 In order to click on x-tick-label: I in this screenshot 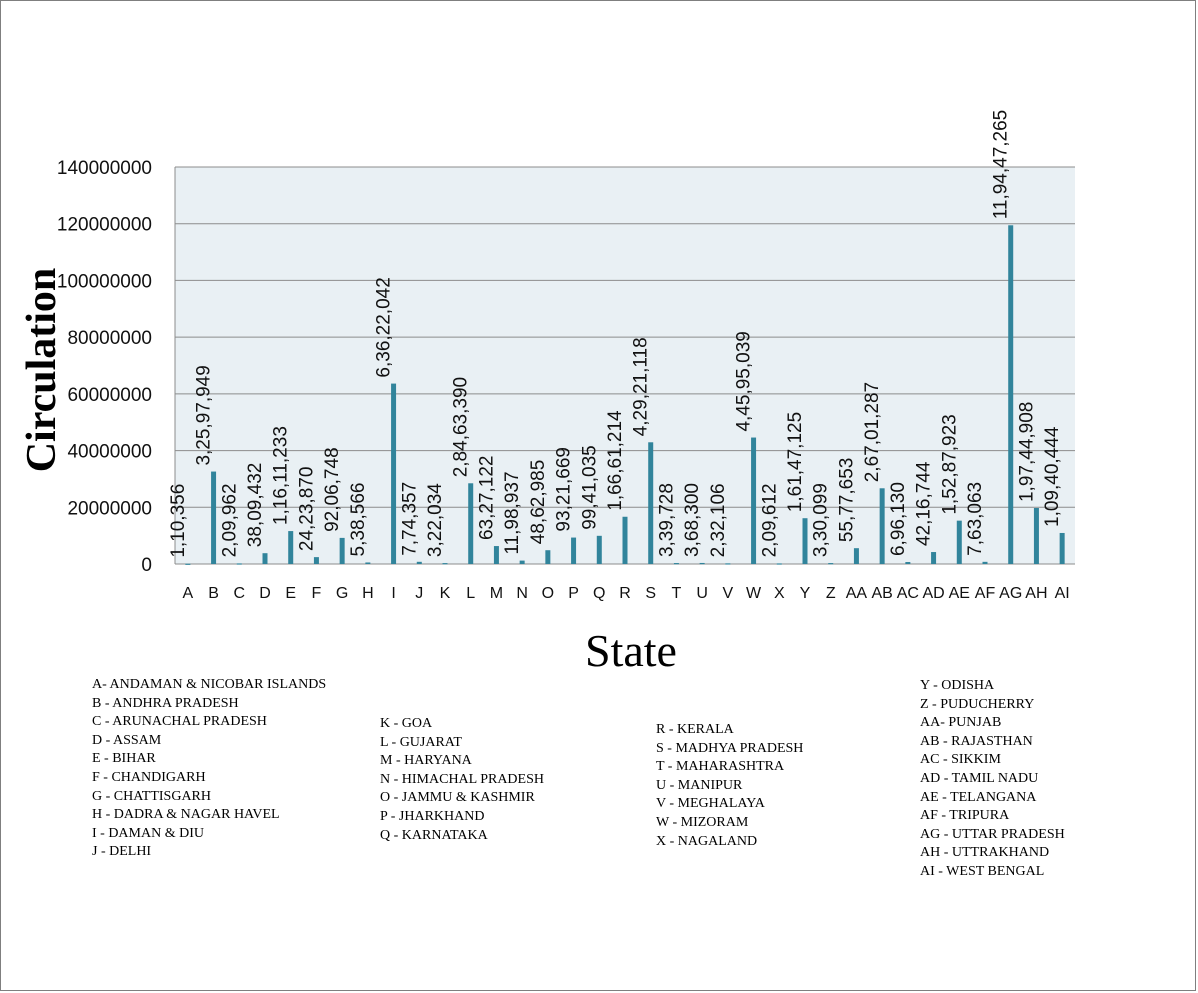, I will do `click(393, 593)`.